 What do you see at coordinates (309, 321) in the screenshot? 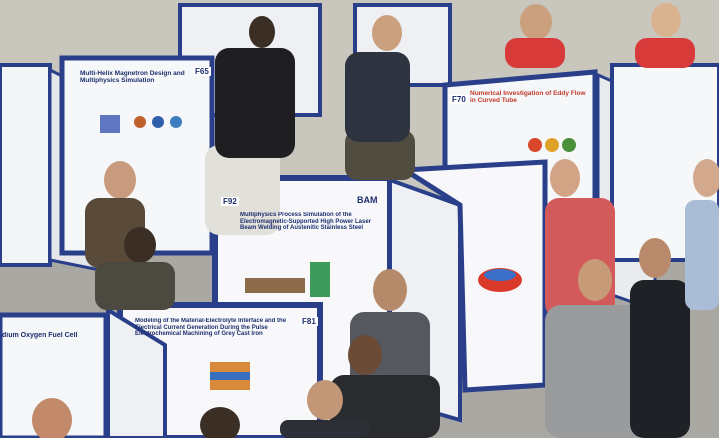
I see `poster-id: F81` at bounding box center [309, 321].